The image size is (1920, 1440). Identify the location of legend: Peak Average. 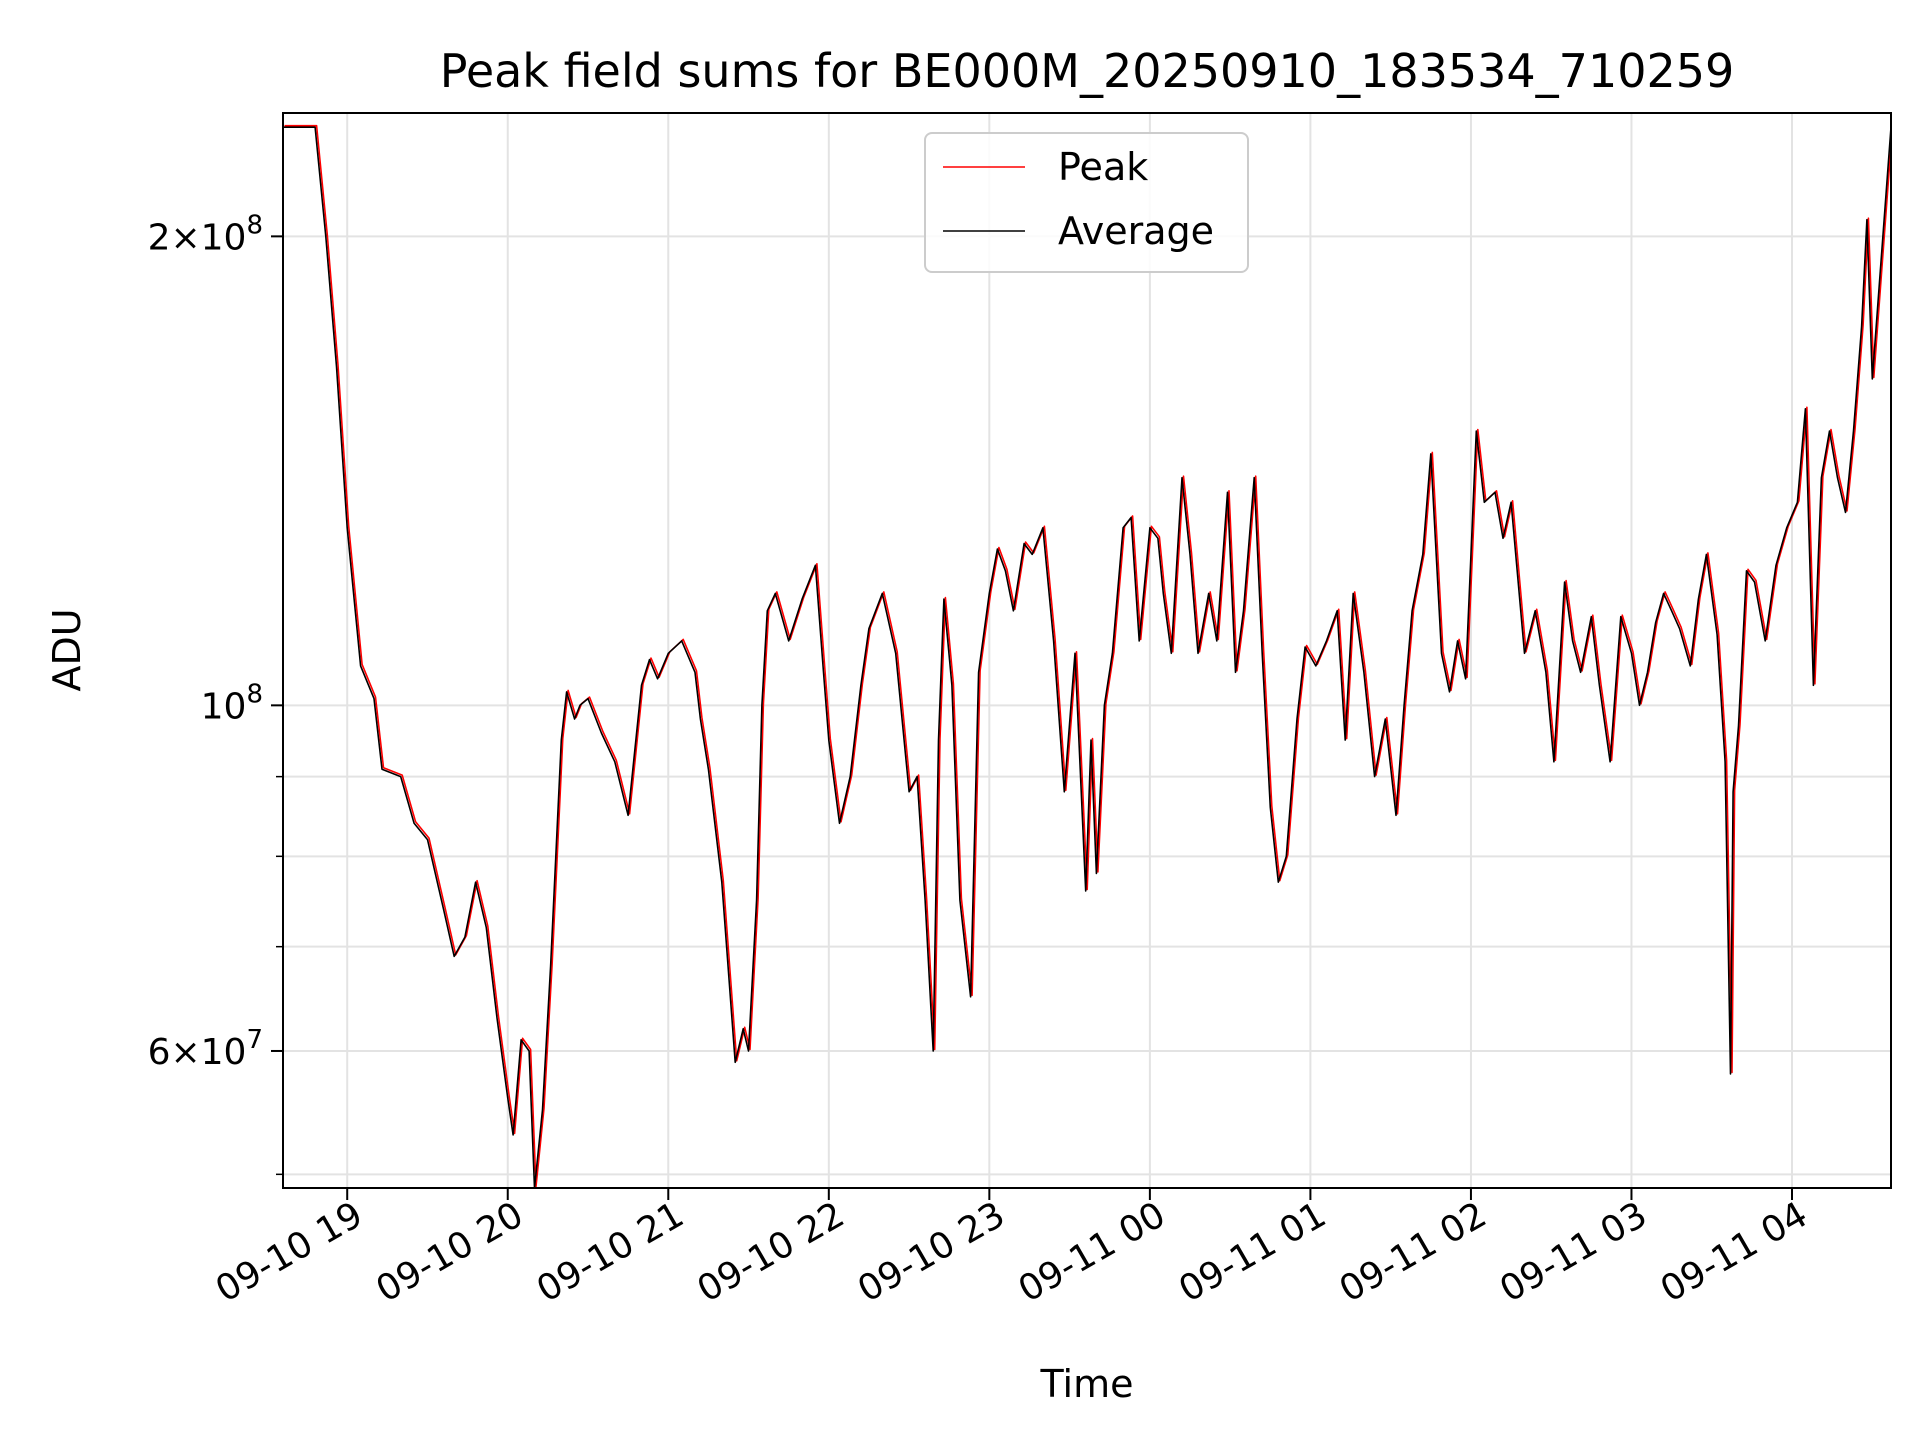
(1086, 202).